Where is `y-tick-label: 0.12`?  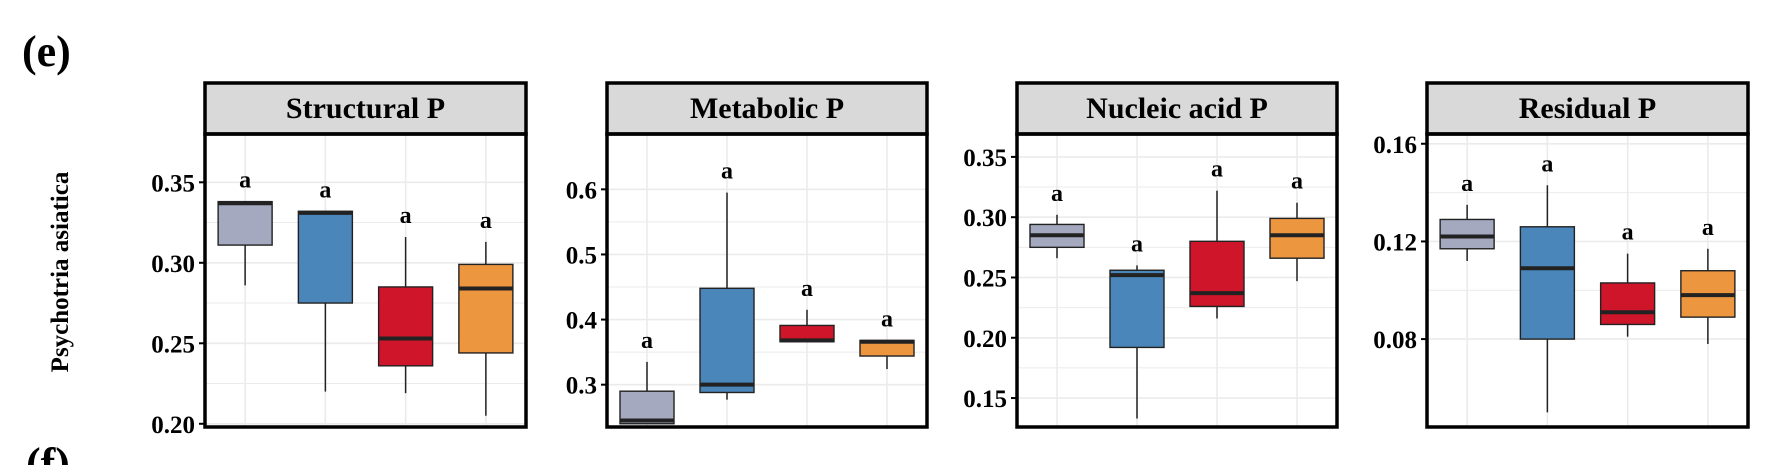
y-tick-label: 0.12 is located at coordinates (1395, 242).